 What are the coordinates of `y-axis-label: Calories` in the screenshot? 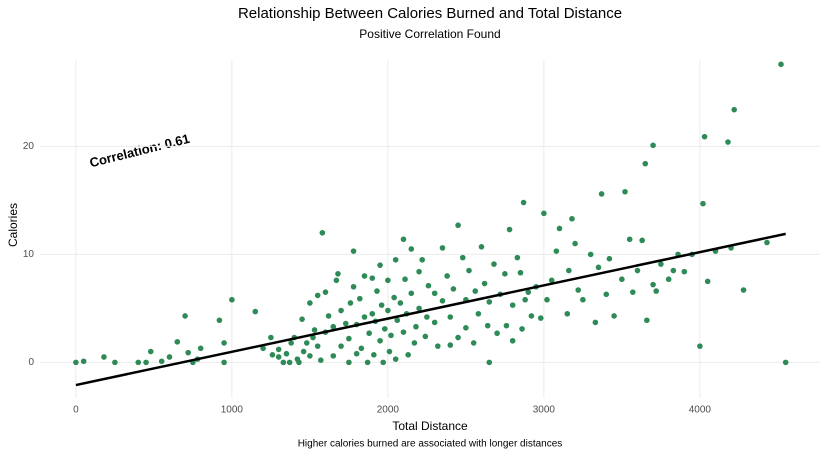 It's located at (13, 225).